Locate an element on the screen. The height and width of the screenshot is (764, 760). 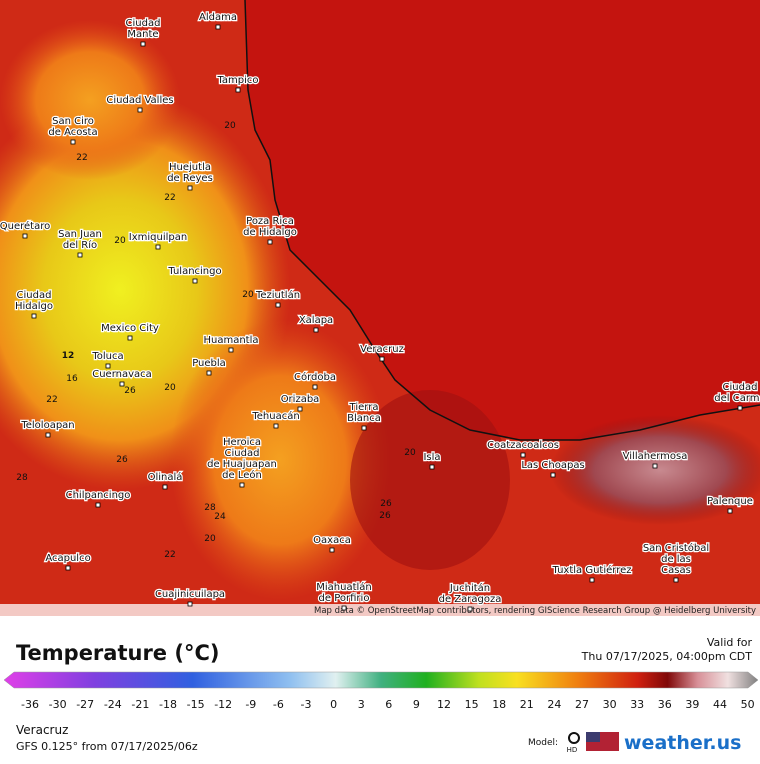
city-label: Xalapa is located at coordinates (316, 320).